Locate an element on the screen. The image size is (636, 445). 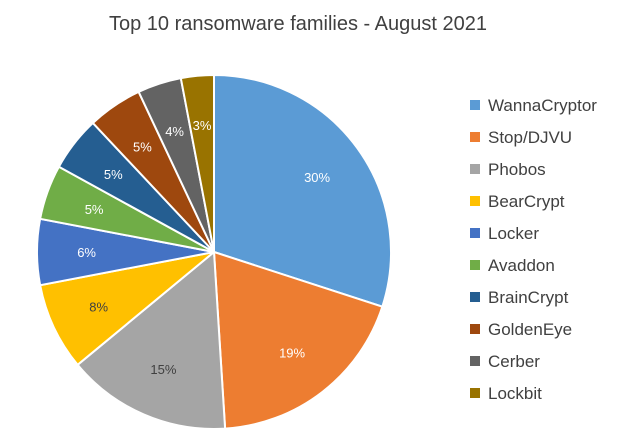
pie-slice-wannacryptor is located at coordinates (302, 190).